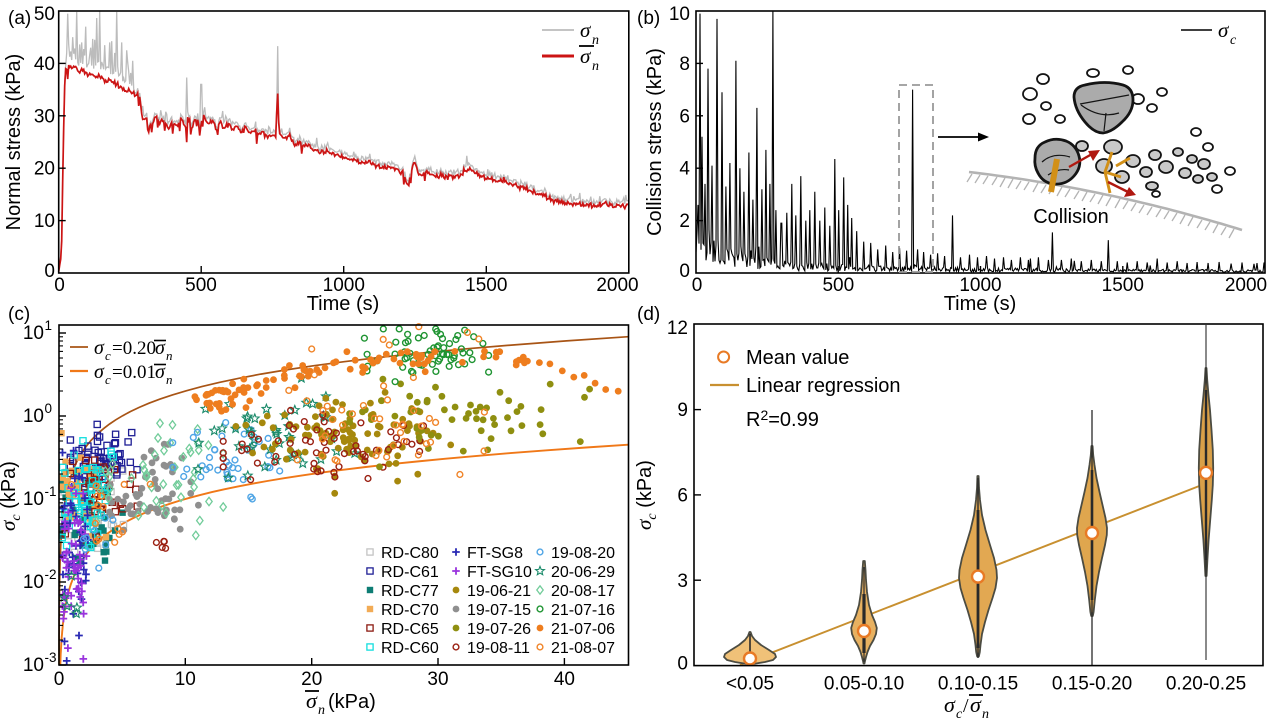 The width and height of the screenshot is (1268, 725). I want to click on svg-text: (b), so click(648, 18).